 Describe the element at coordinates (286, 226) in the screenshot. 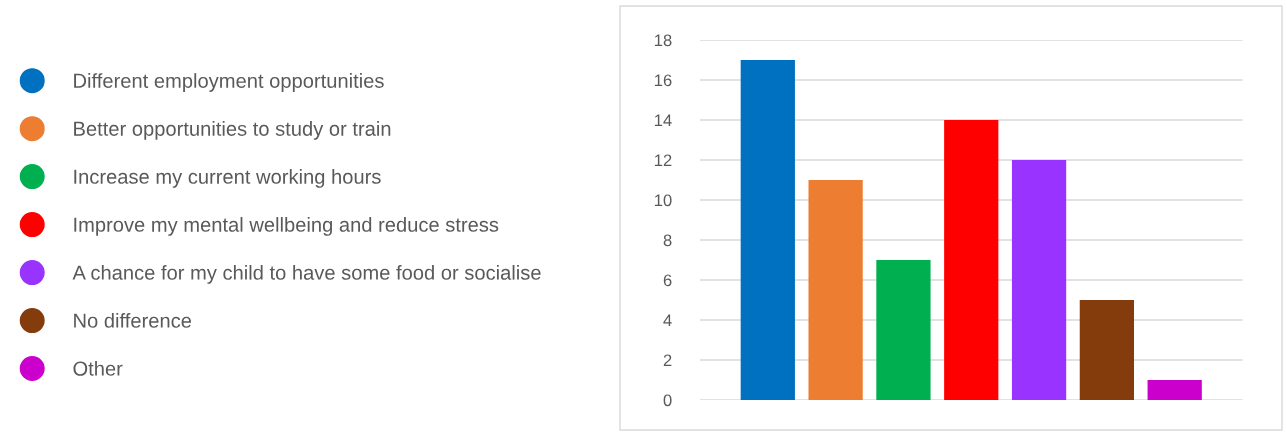

I see `legend-label: Improve my mental wellbeing and reduce stress` at that location.